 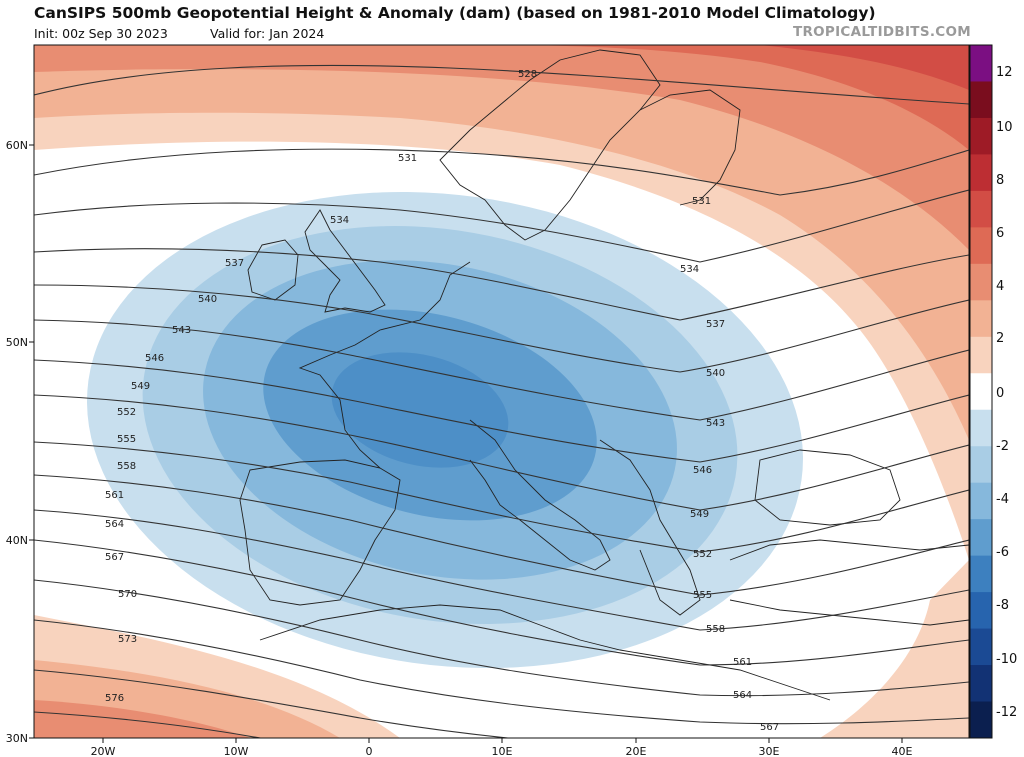 I want to click on colorbar-tick-label: 12, so click(x=1004, y=72).